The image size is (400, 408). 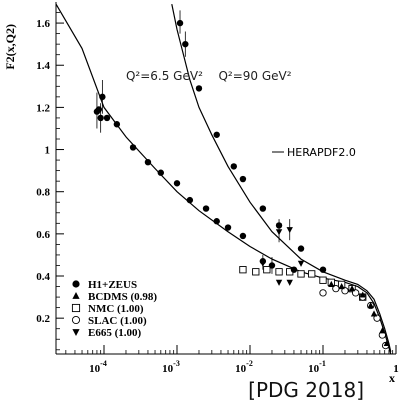 What do you see at coordinates (306, 390) in the screenshot?
I see `citation-label: [PDG 2018]` at bounding box center [306, 390].